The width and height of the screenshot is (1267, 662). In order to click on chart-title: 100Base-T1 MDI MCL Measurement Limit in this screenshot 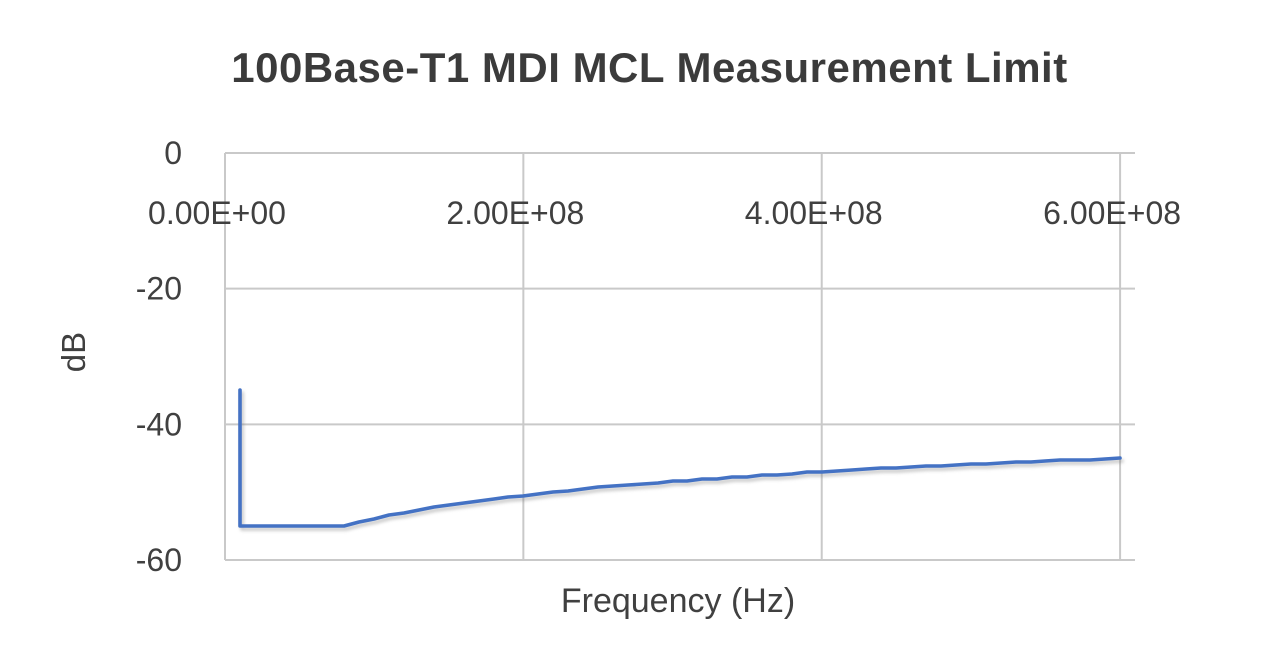, I will do `click(649, 67)`.